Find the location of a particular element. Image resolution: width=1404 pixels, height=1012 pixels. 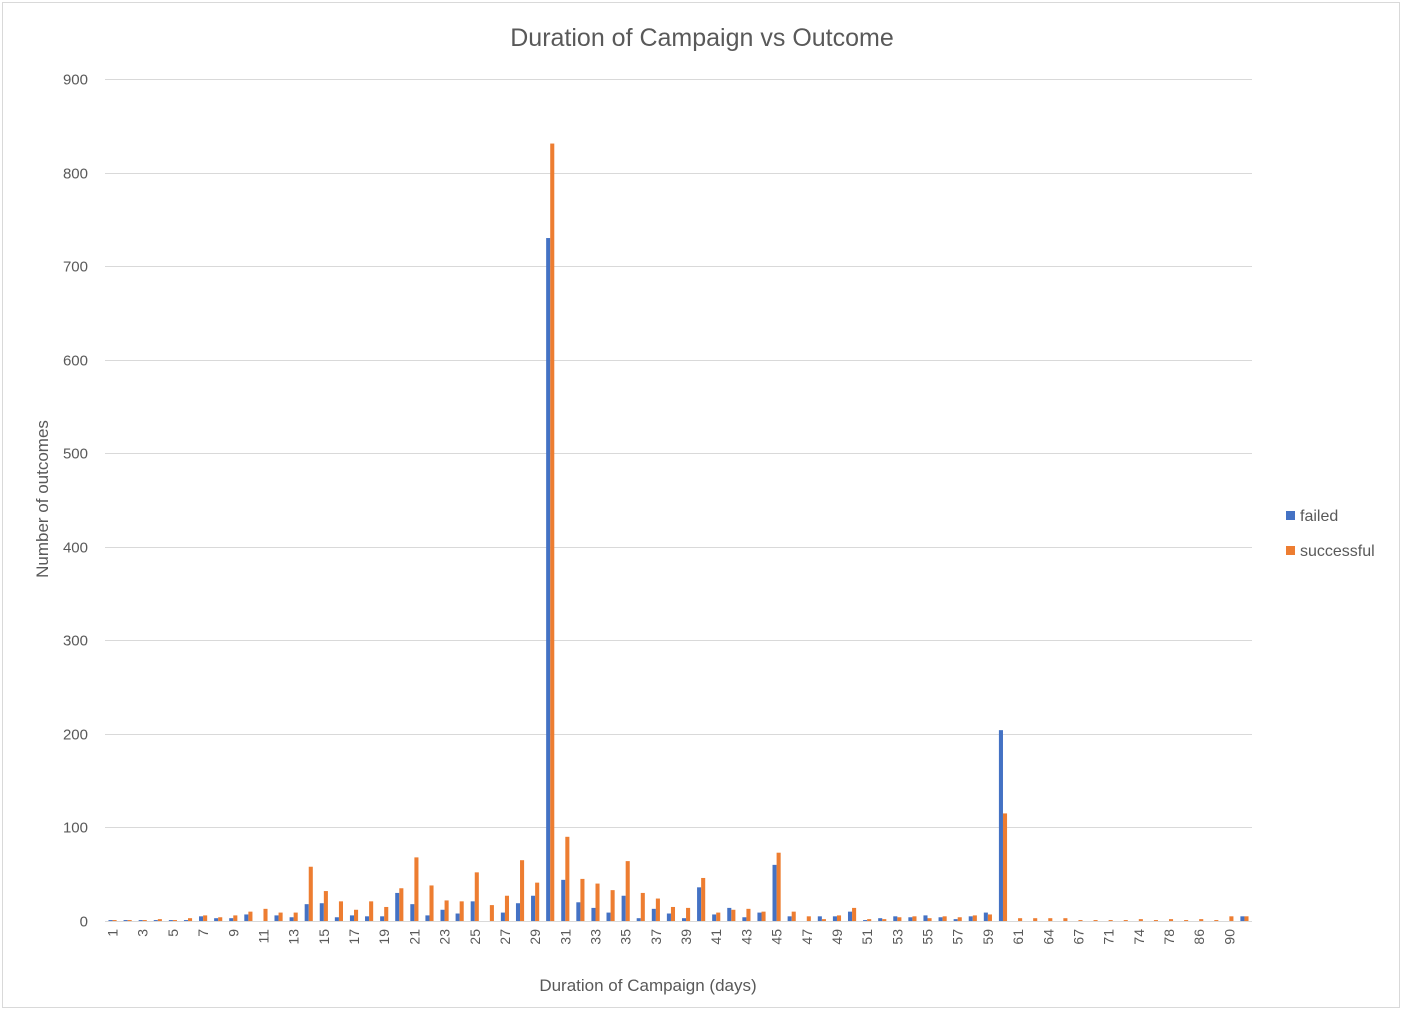

x-tick-label: 41 is located at coordinates (716, 937).